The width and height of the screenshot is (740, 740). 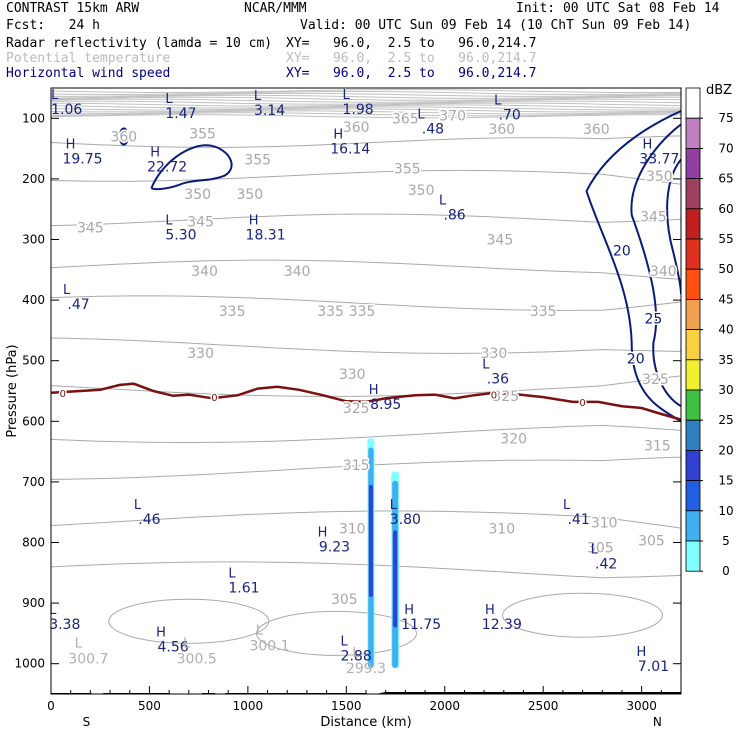 What do you see at coordinates (636, 359) in the screenshot?
I see `wind-speed-label: 20` at bounding box center [636, 359].